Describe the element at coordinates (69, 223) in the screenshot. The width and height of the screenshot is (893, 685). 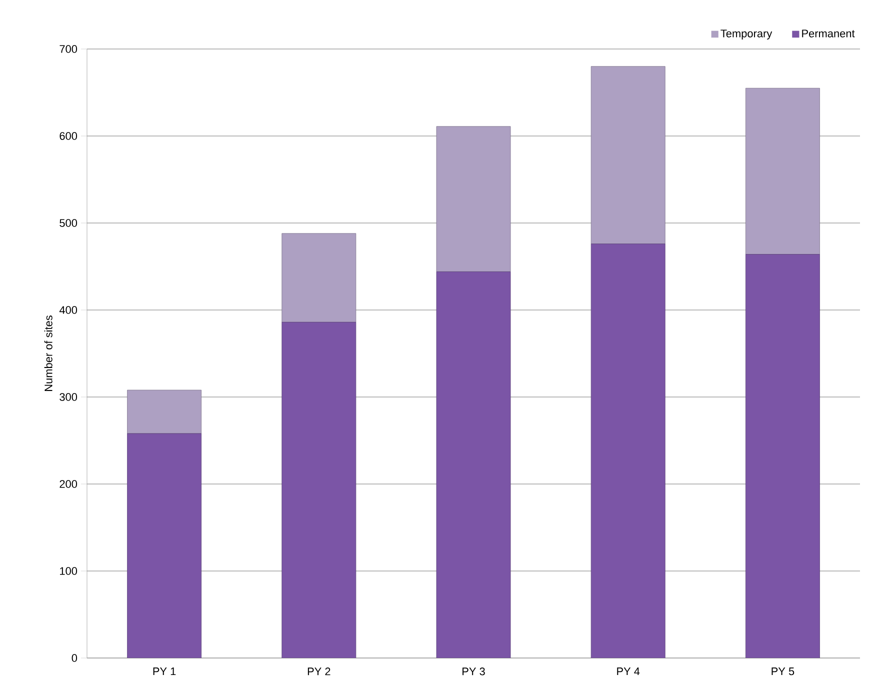
I see `y-tick-label: 500` at that location.